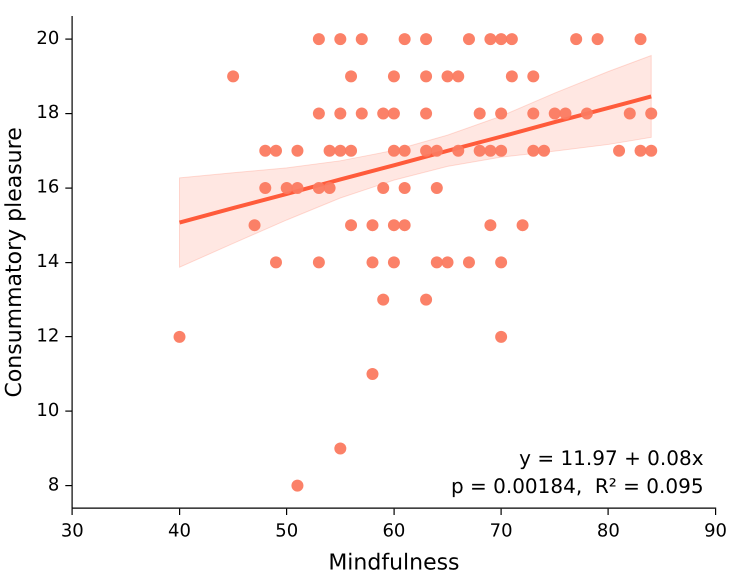 This screenshot has height=579, width=733. Describe the element at coordinates (72, 531) in the screenshot. I see `x-tick-label: 30` at that location.